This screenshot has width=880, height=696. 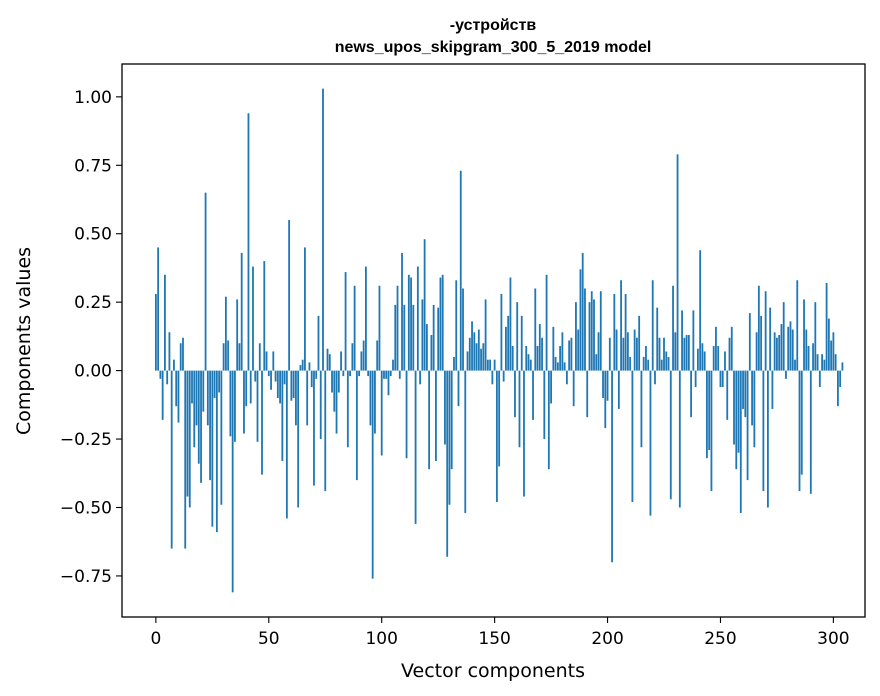 What do you see at coordinates (493, 25) in the screenshot?
I see `chart-title-line-1: -устройств` at bounding box center [493, 25].